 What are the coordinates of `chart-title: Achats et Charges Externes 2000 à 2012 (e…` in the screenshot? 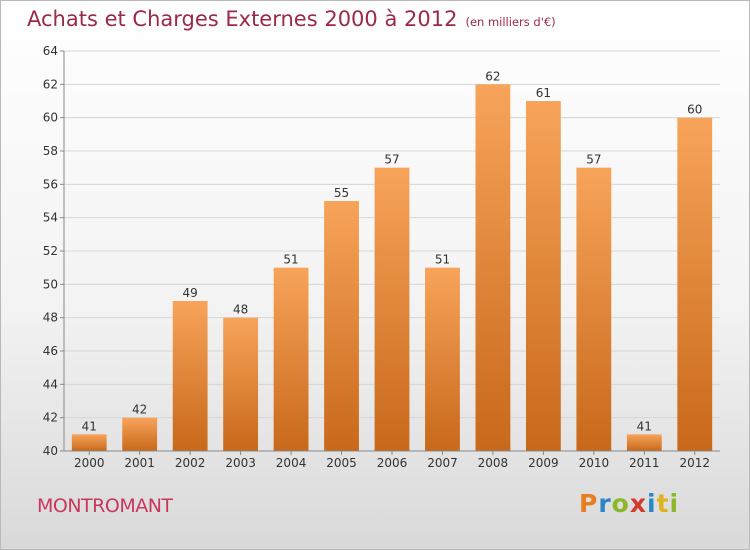 It's located at (291, 19).